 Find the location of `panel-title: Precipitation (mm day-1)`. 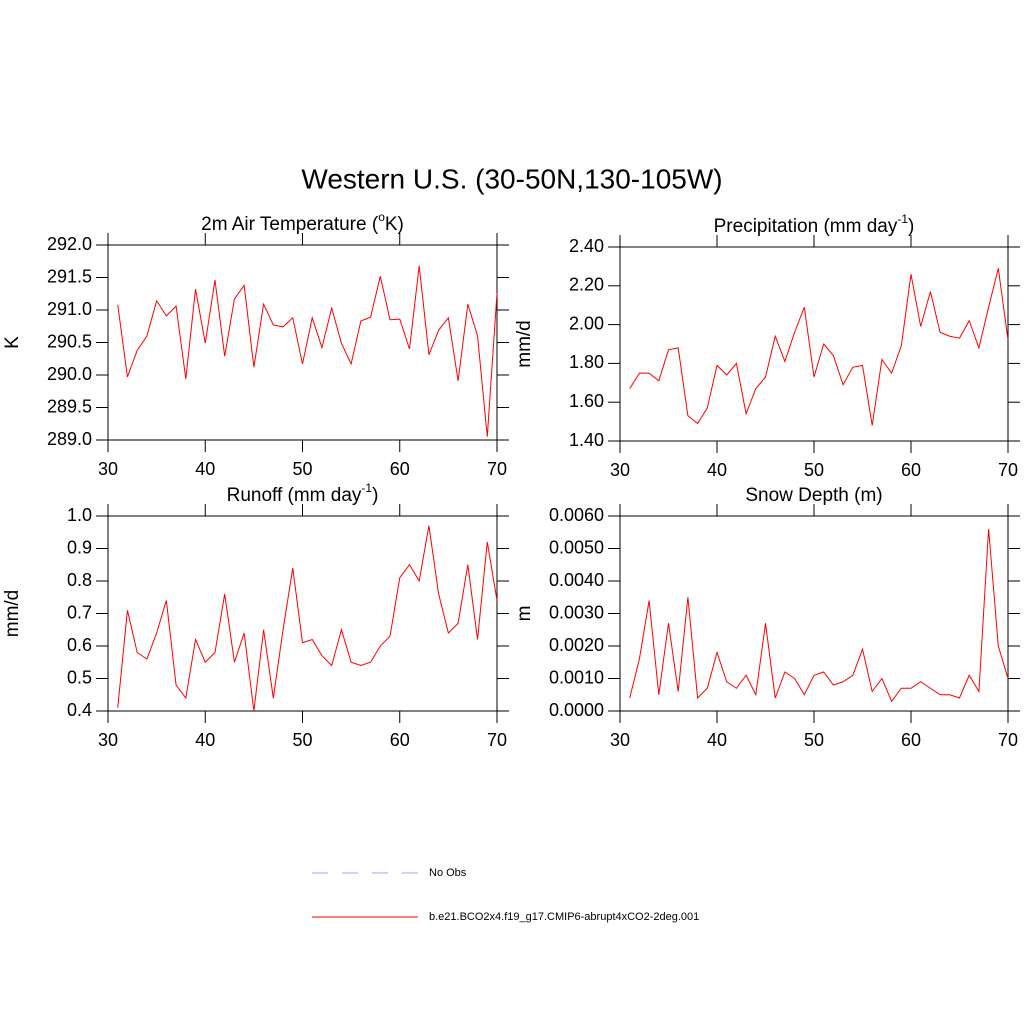

panel-title: Precipitation (mm day-1) is located at coordinates (814, 224).